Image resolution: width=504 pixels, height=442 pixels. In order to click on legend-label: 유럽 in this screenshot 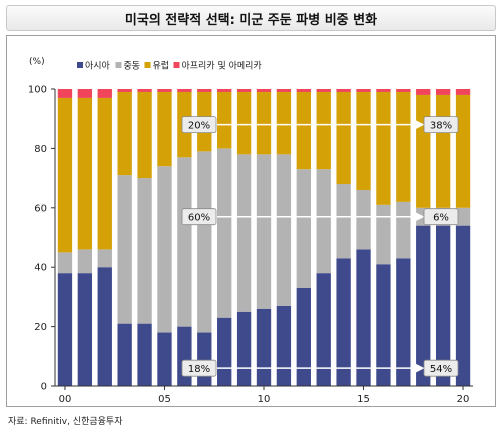, I will do `click(161, 66)`.